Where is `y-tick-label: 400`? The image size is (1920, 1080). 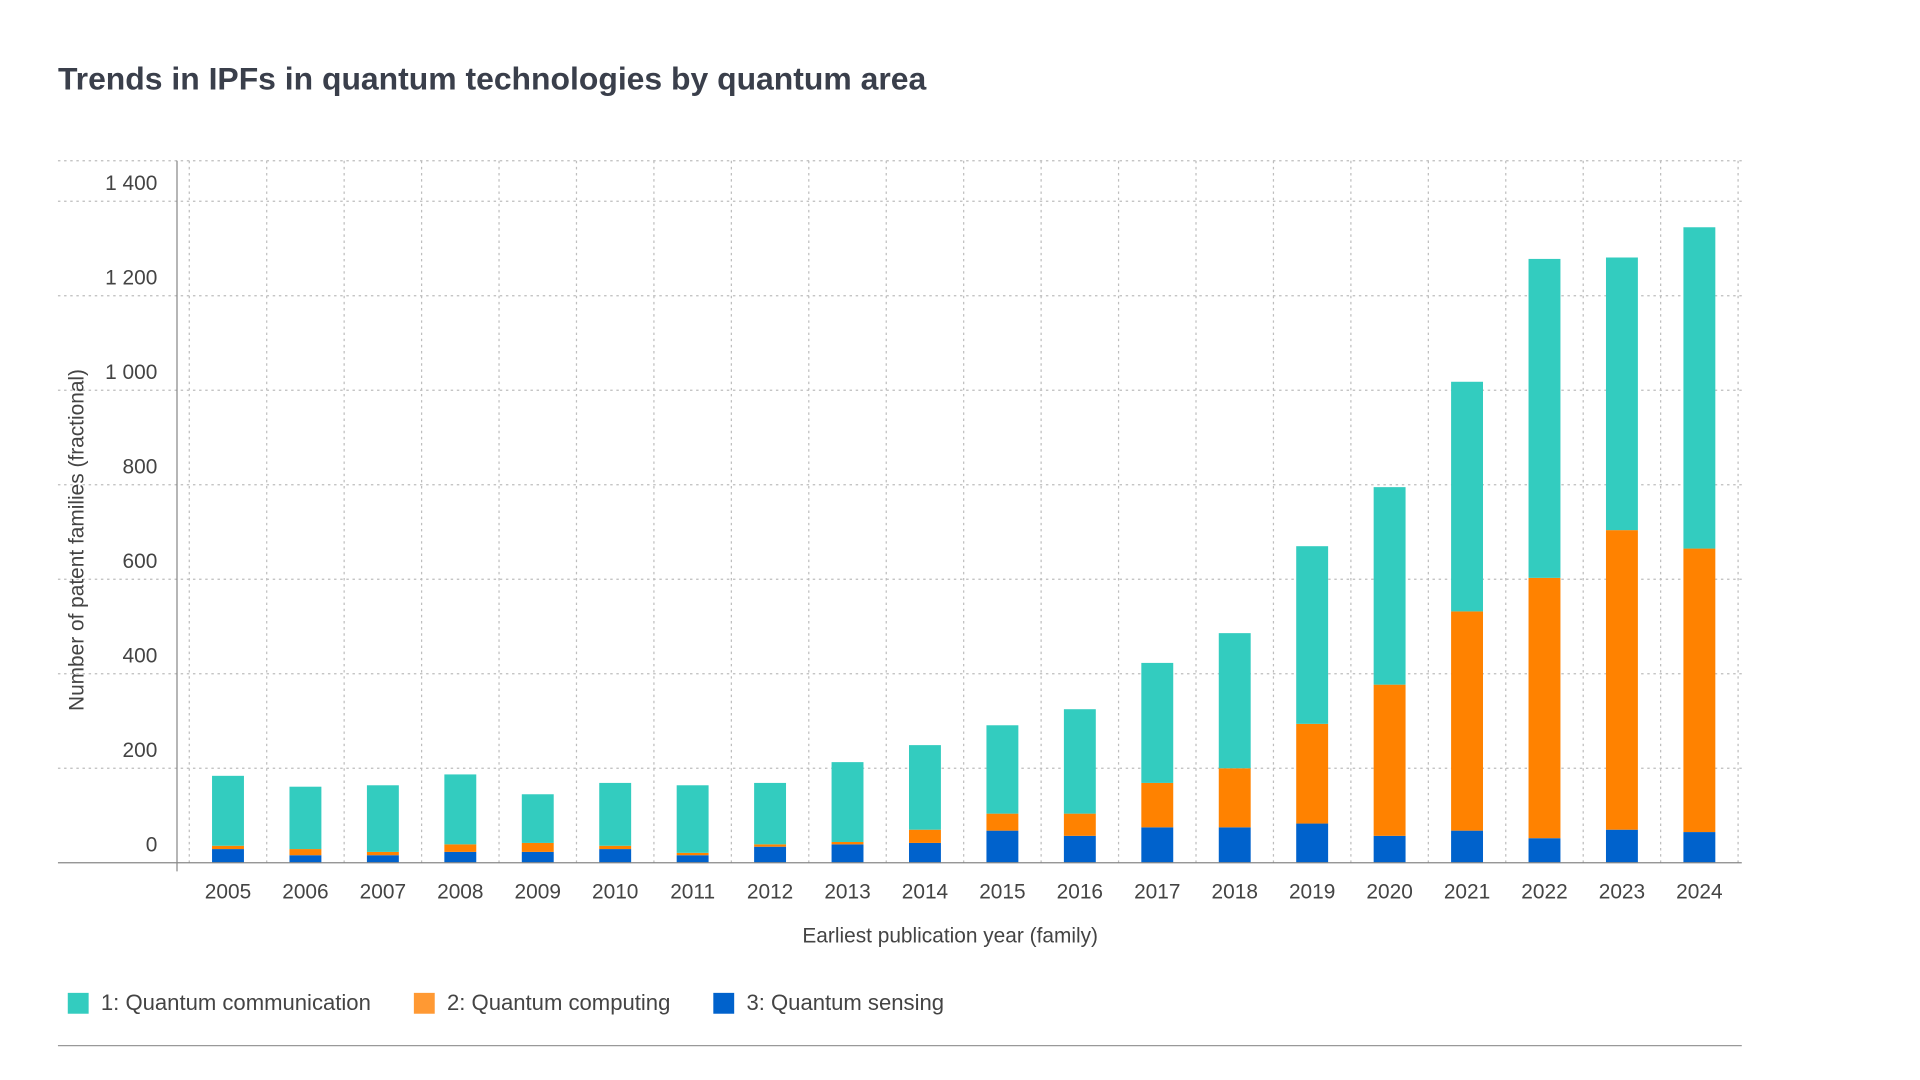 y-tick-label: 400 is located at coordinates (140, 656).